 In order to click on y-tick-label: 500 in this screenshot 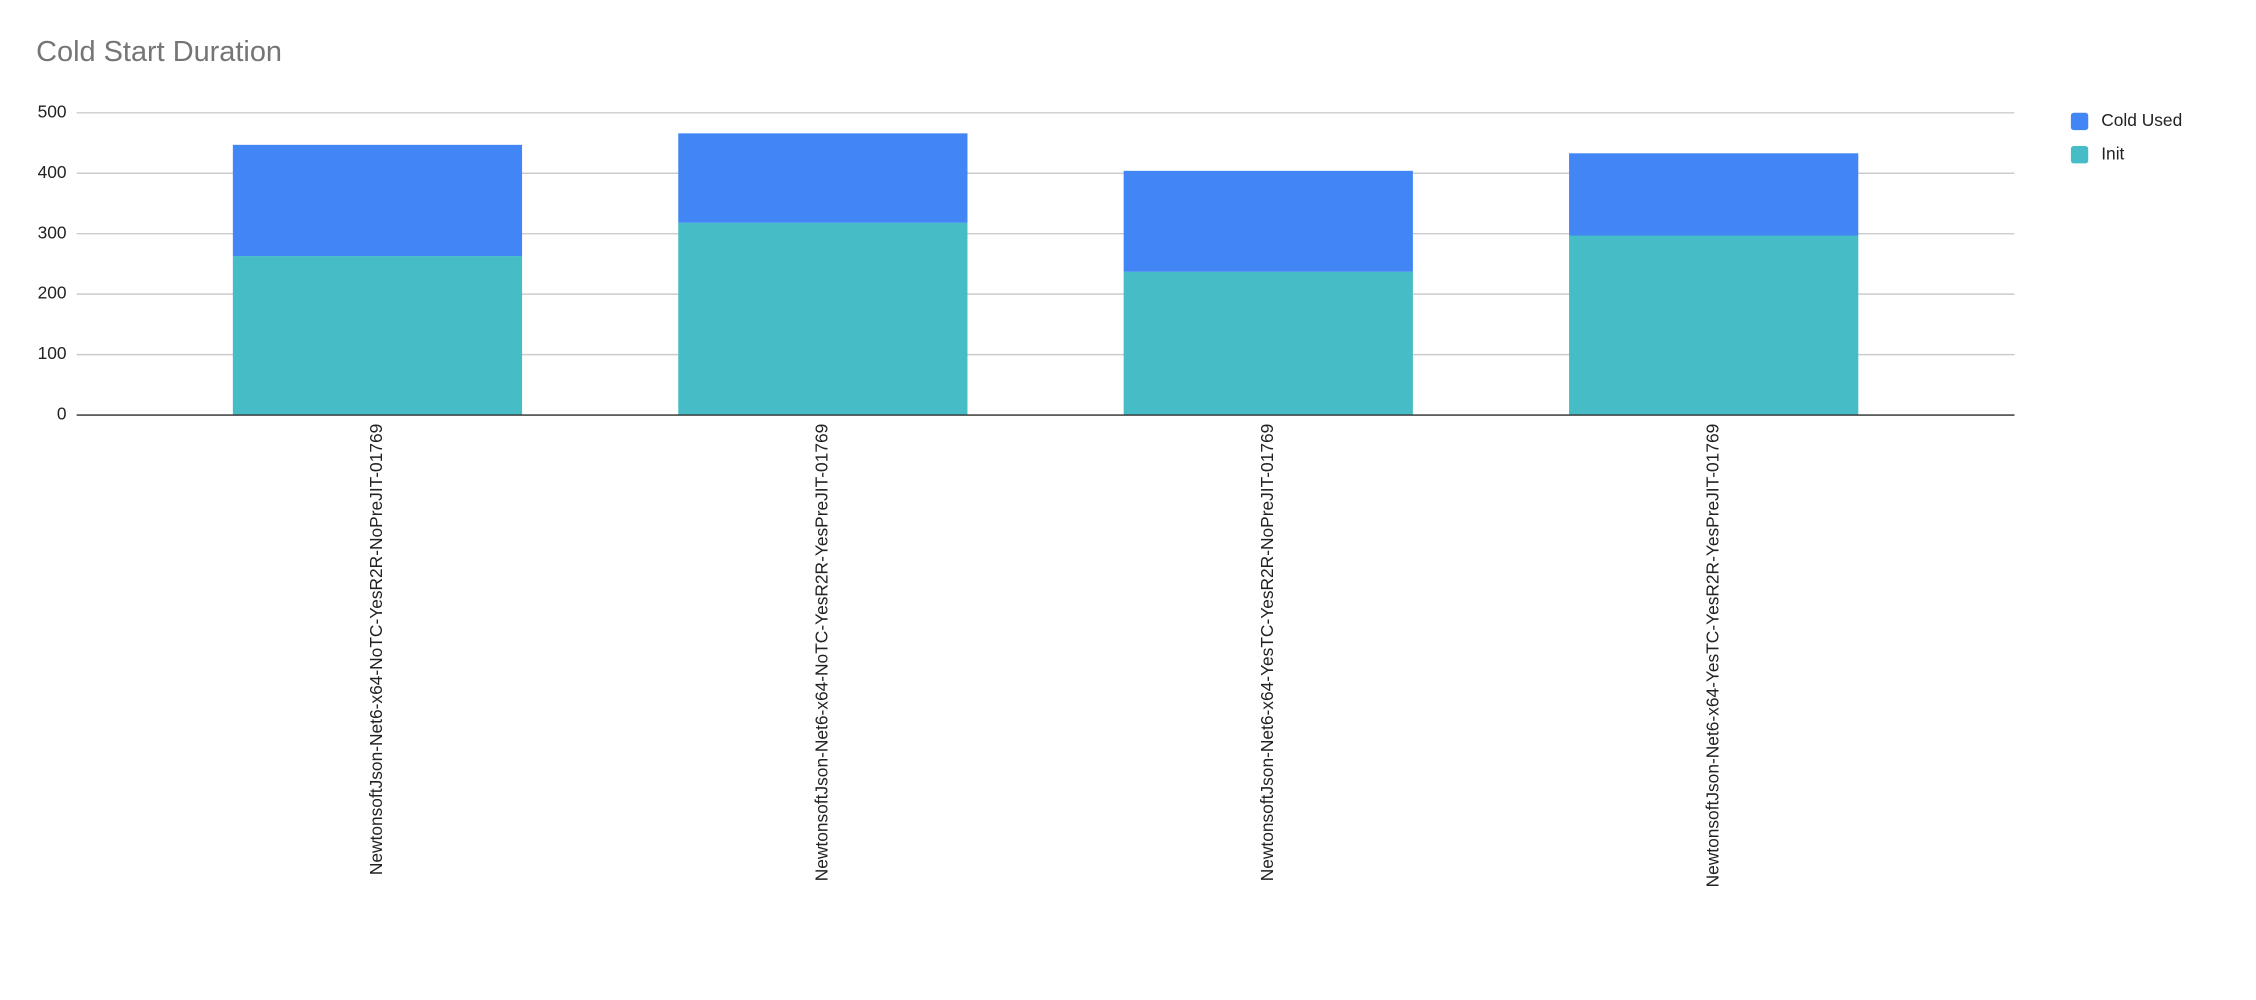, I will do `click(52, 111)`.